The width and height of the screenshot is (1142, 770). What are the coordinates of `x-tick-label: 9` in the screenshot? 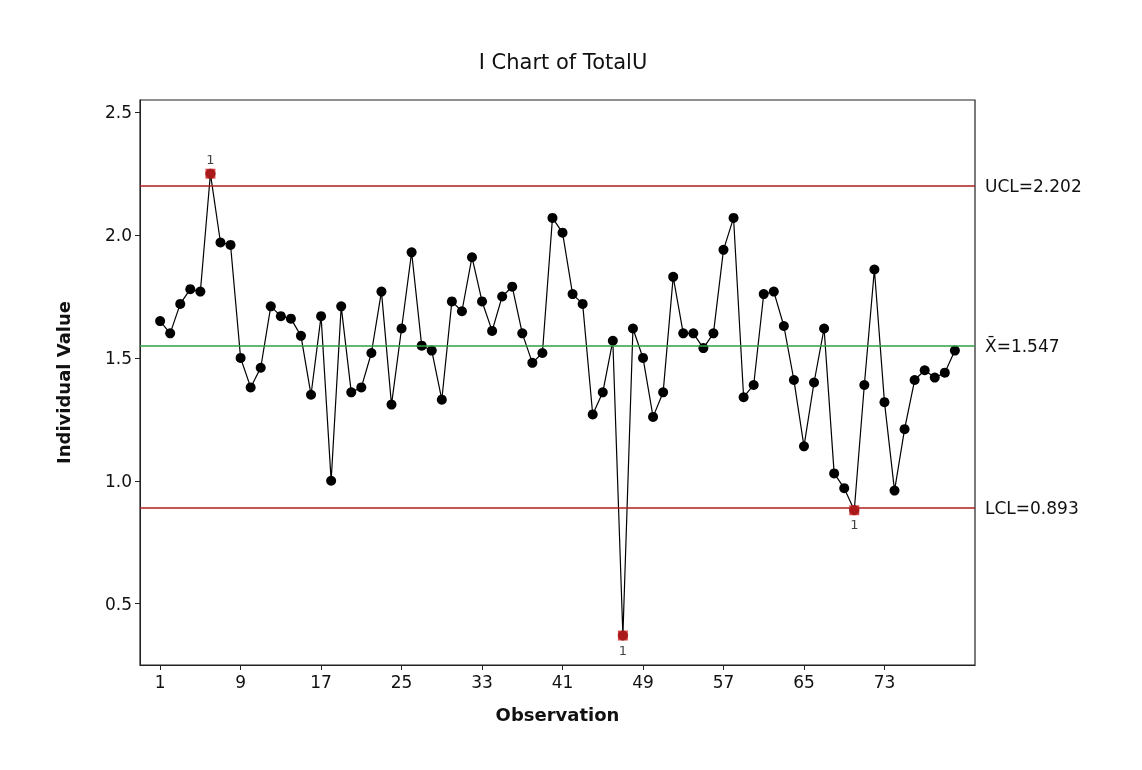 It's located at (241, 681).